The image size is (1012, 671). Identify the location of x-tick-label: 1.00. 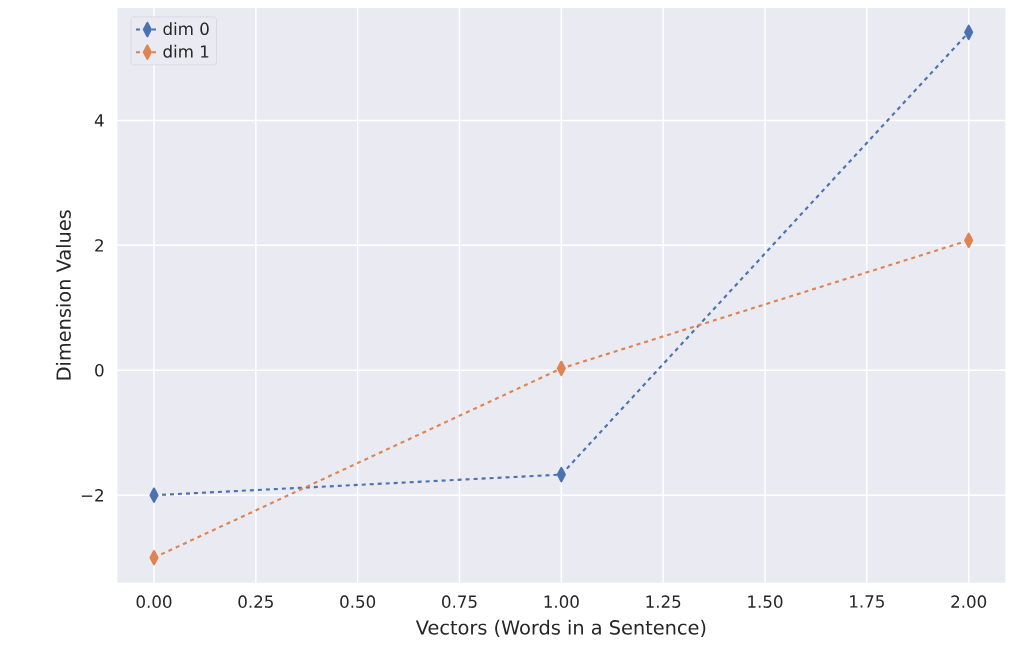
(561, 602).